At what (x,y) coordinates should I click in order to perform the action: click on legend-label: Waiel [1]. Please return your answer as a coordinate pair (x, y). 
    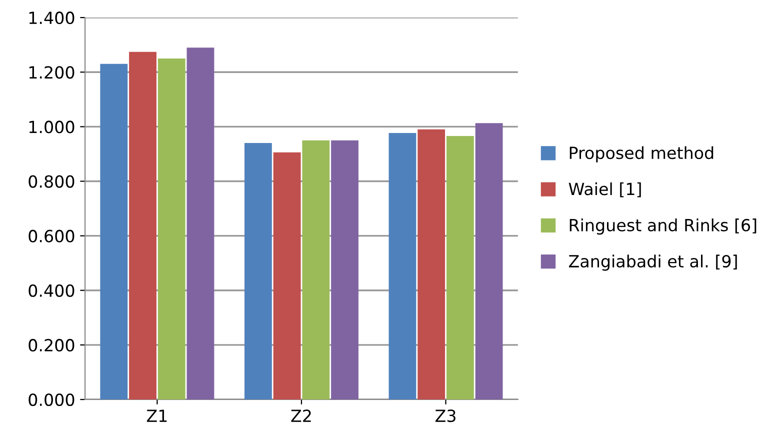
    Looking at the image, I should click on (604, 190).